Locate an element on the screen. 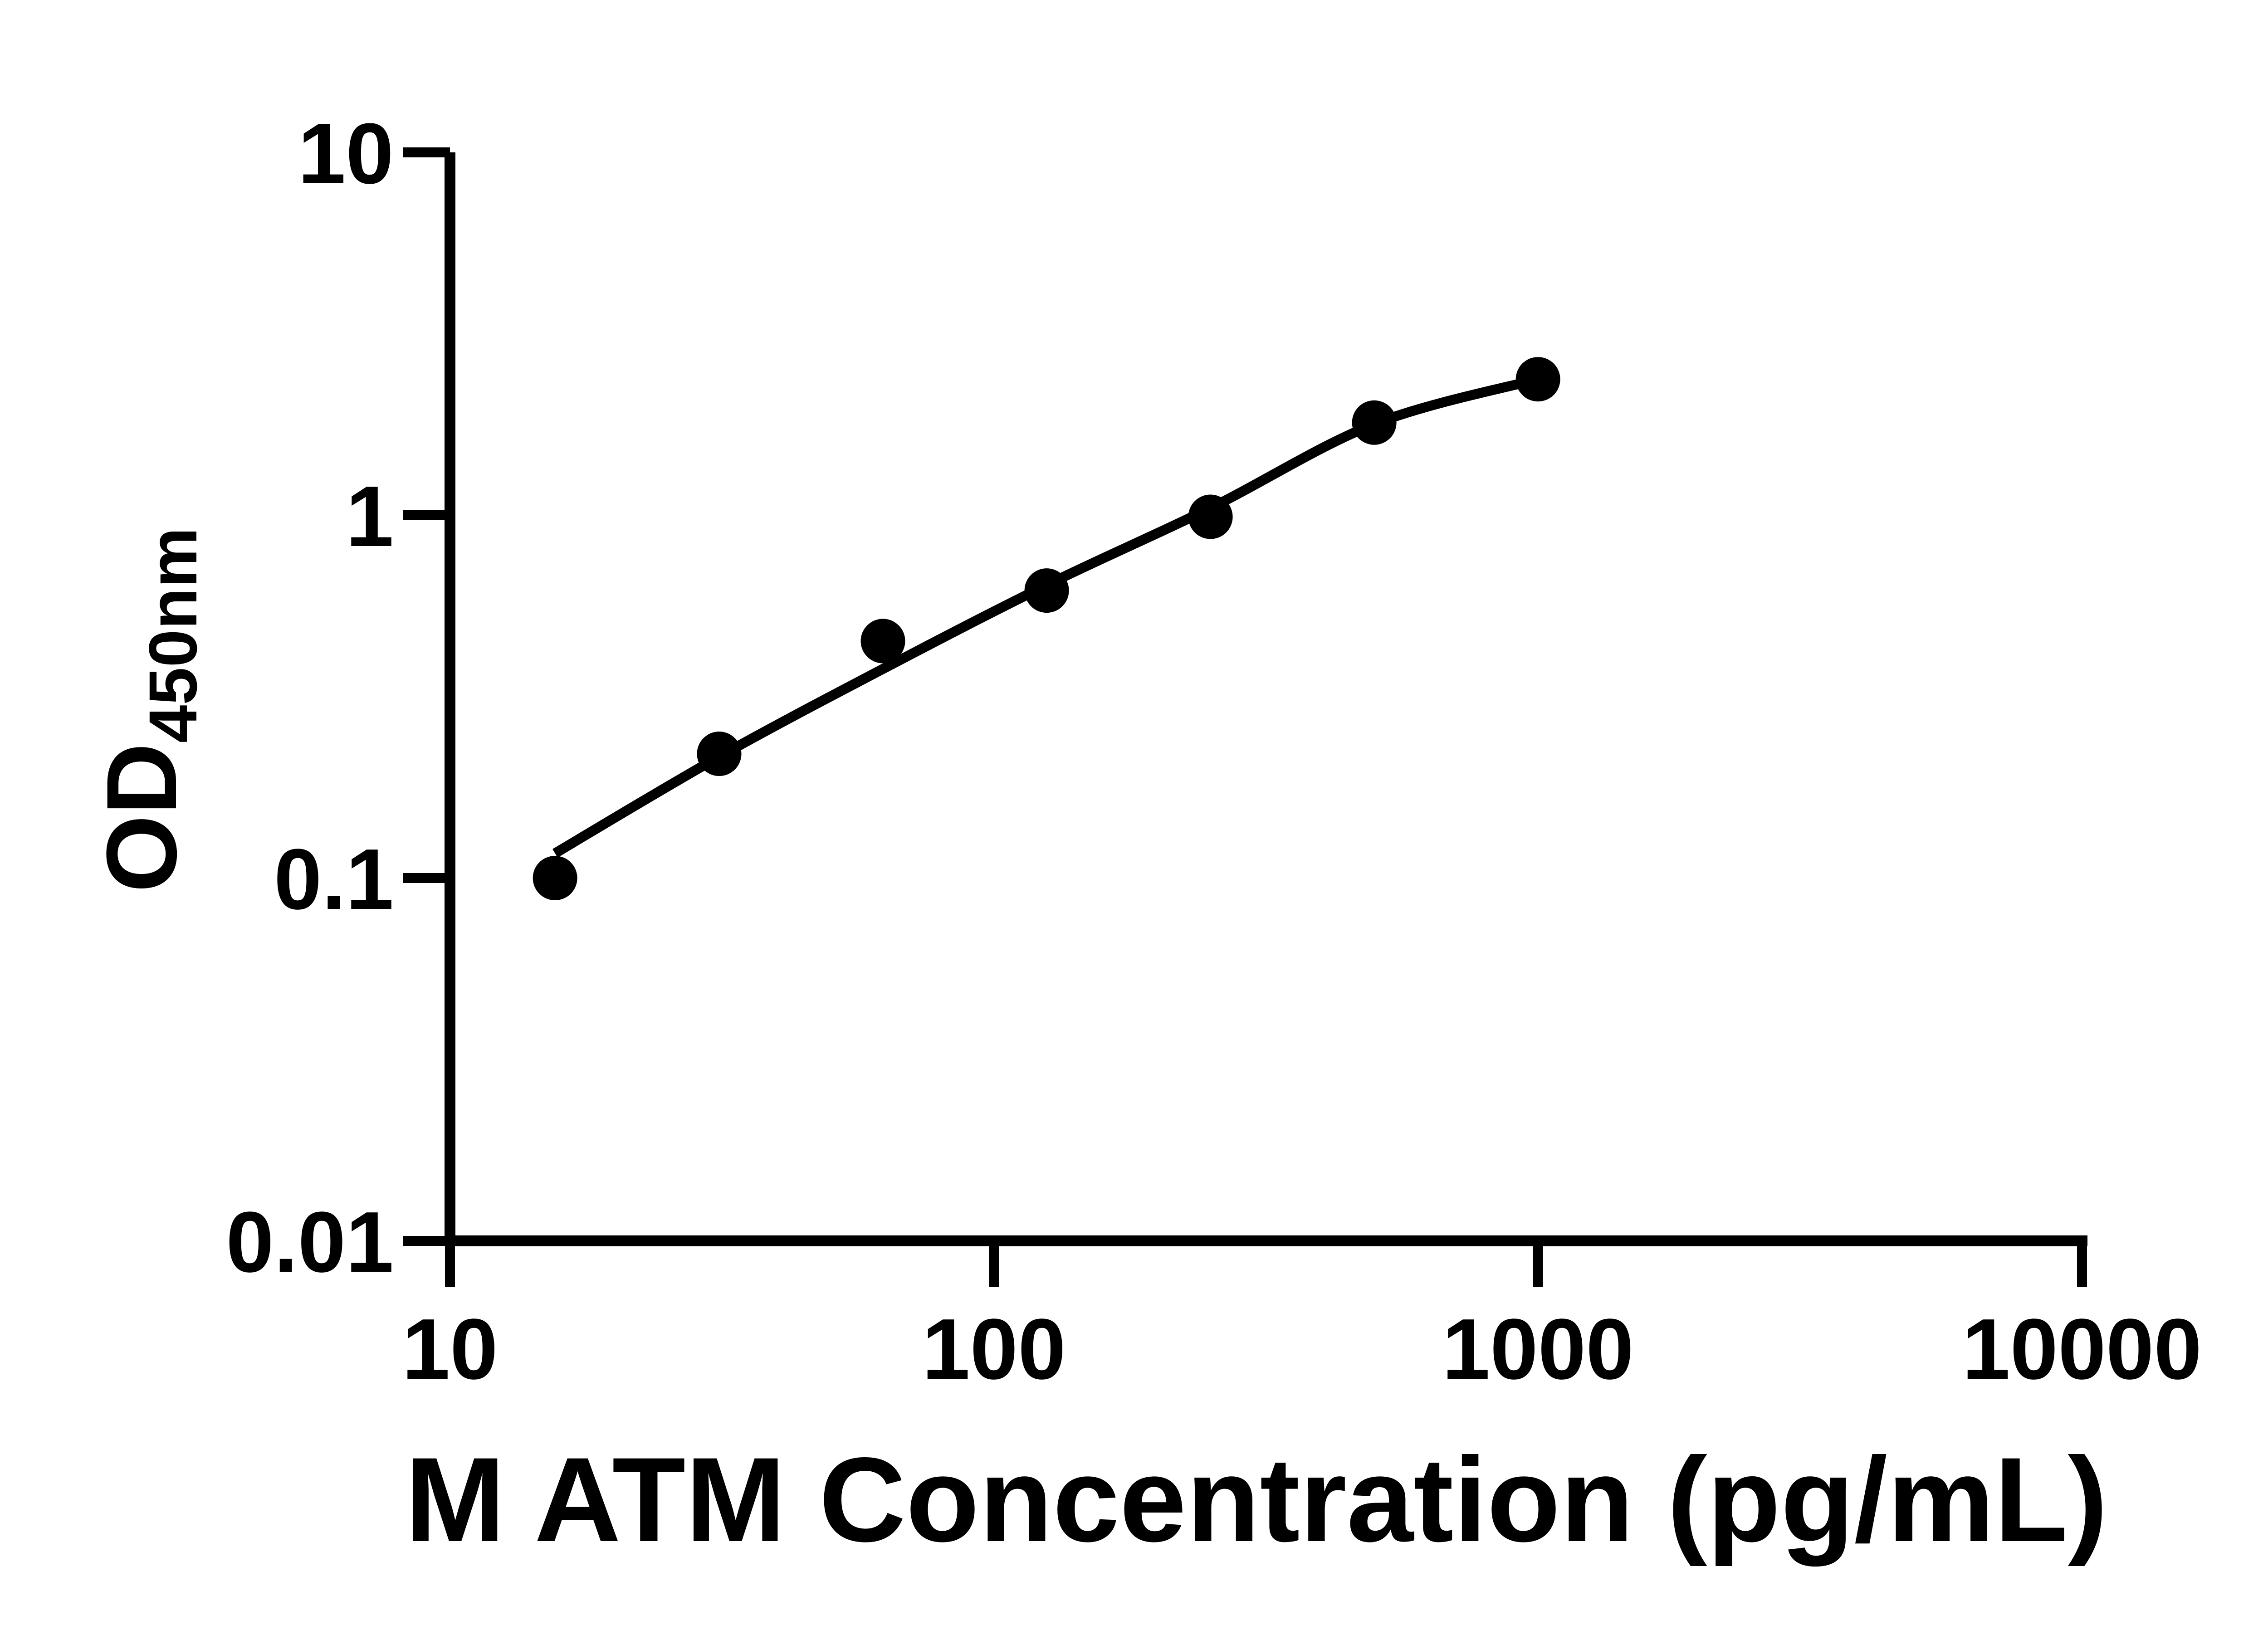  y-axis-title-main: OD is located at coordinates (141, 818).